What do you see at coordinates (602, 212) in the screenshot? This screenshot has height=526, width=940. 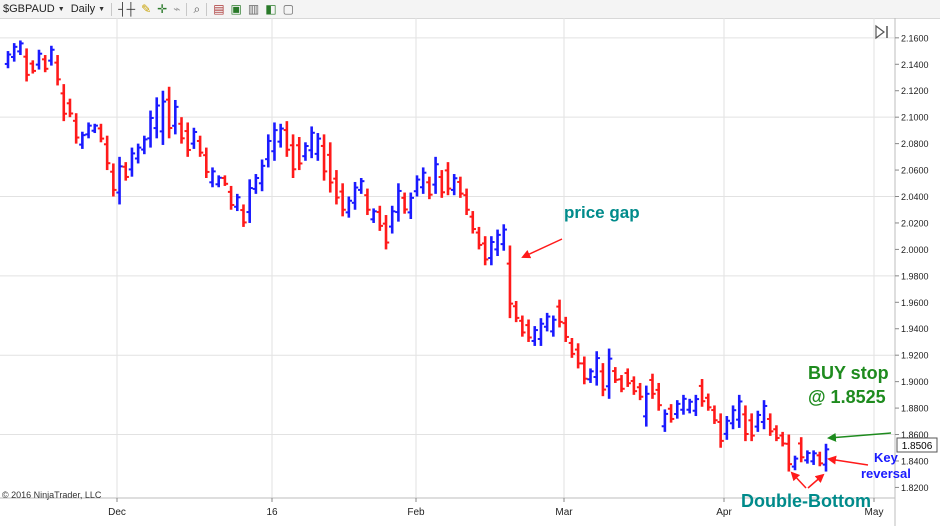 I see `price-gap-label: price gap` at bounding box center [602, 212].